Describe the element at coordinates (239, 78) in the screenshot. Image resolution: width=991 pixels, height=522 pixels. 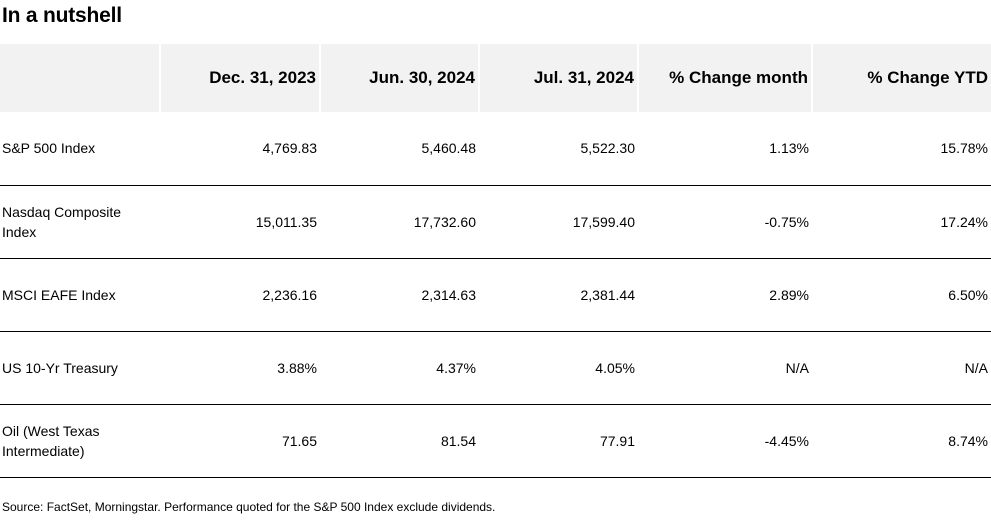
I see `column-header-dec-2023: Dec. 31, 2023` at that location.